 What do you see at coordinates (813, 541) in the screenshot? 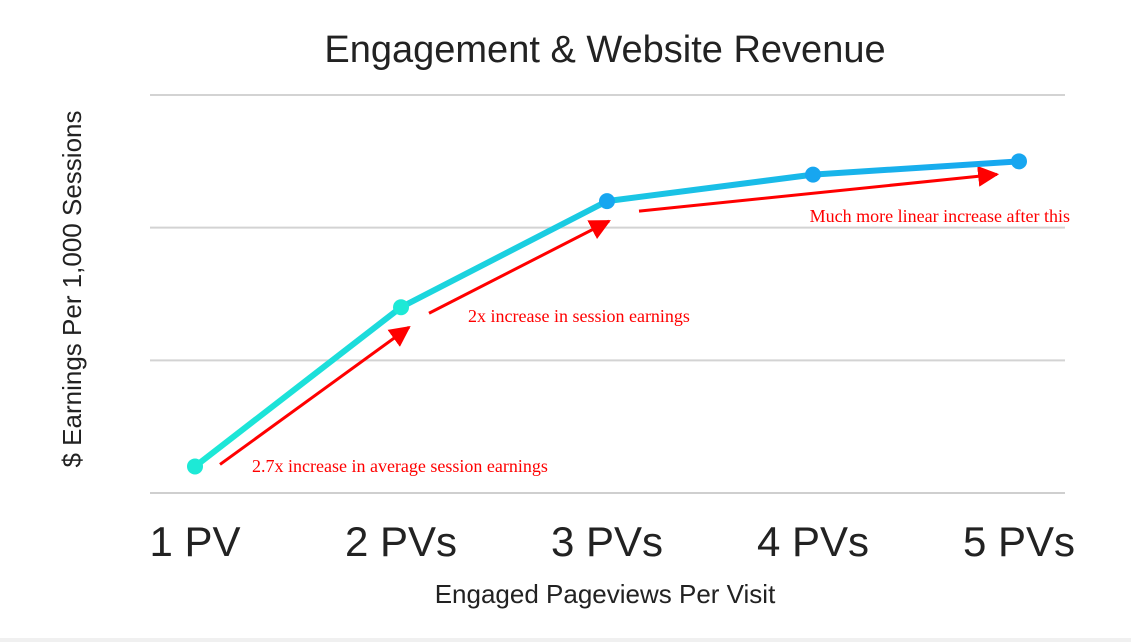
I see `x-tick-label: 4 PVs` at bounding box center [813, 541].